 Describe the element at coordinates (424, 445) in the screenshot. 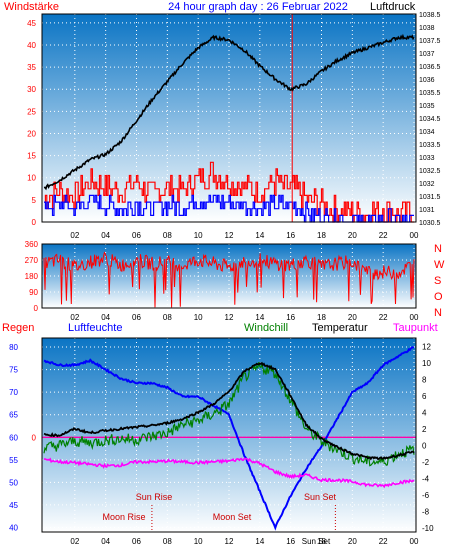

I see `y-right-tick-label: 0` at that location.